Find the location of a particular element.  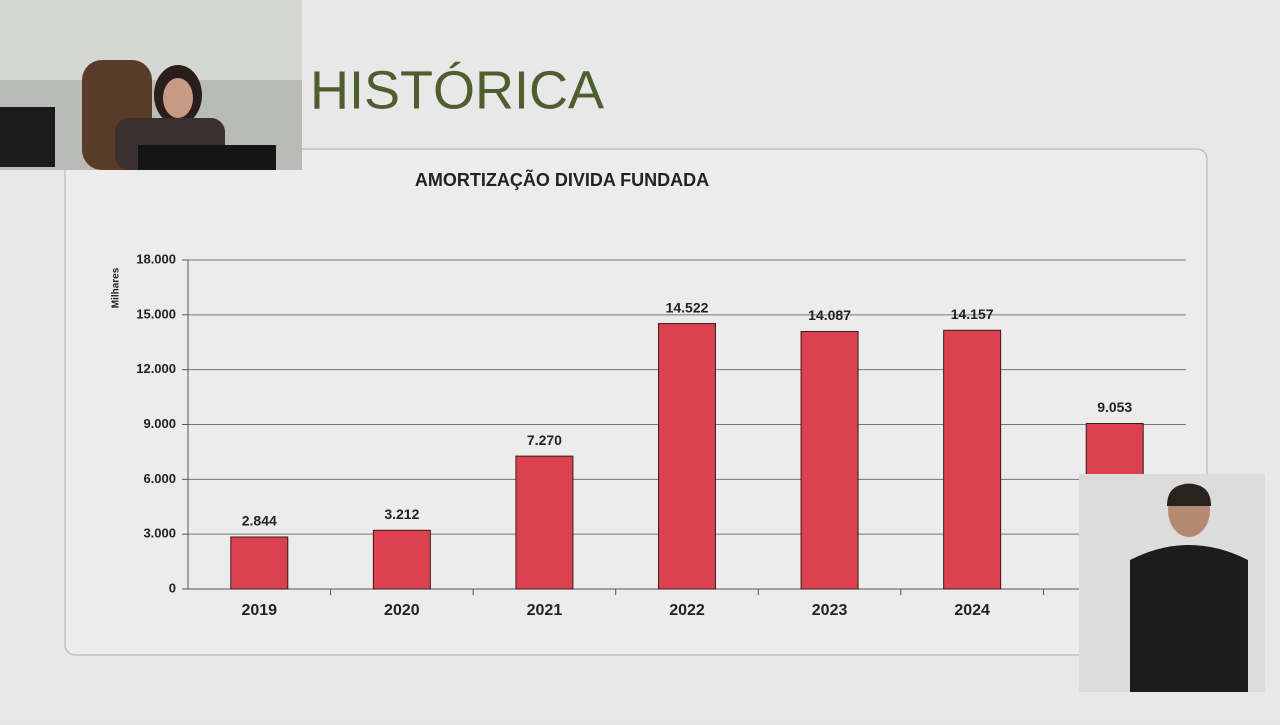

value-label: 7.270 is located at coordinates (544, 440).